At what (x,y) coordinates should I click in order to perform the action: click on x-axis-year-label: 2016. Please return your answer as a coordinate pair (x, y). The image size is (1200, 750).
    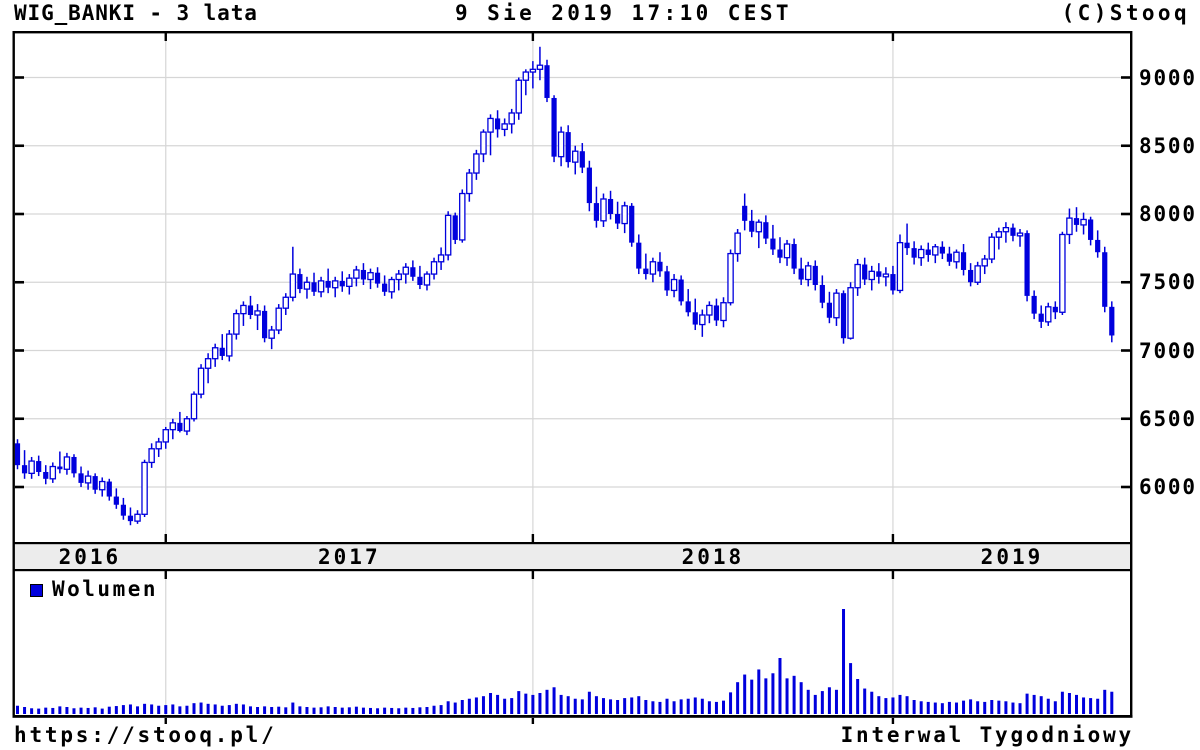
    Looking at the image, I should click on (90, 557).